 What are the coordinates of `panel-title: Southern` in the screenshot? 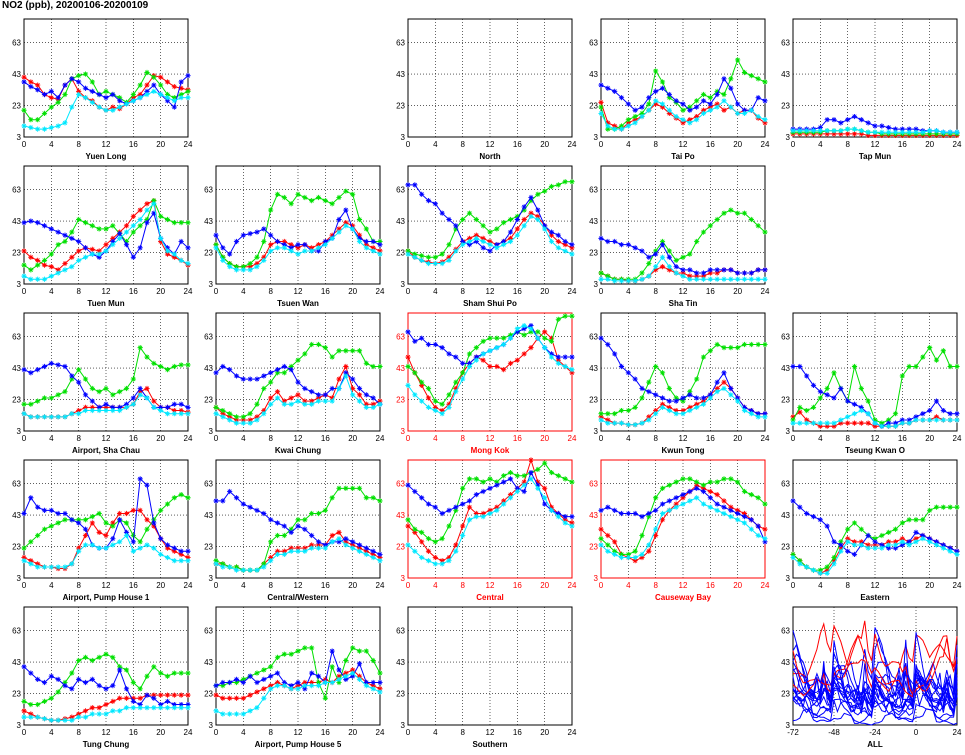 It's located at (489, 744).